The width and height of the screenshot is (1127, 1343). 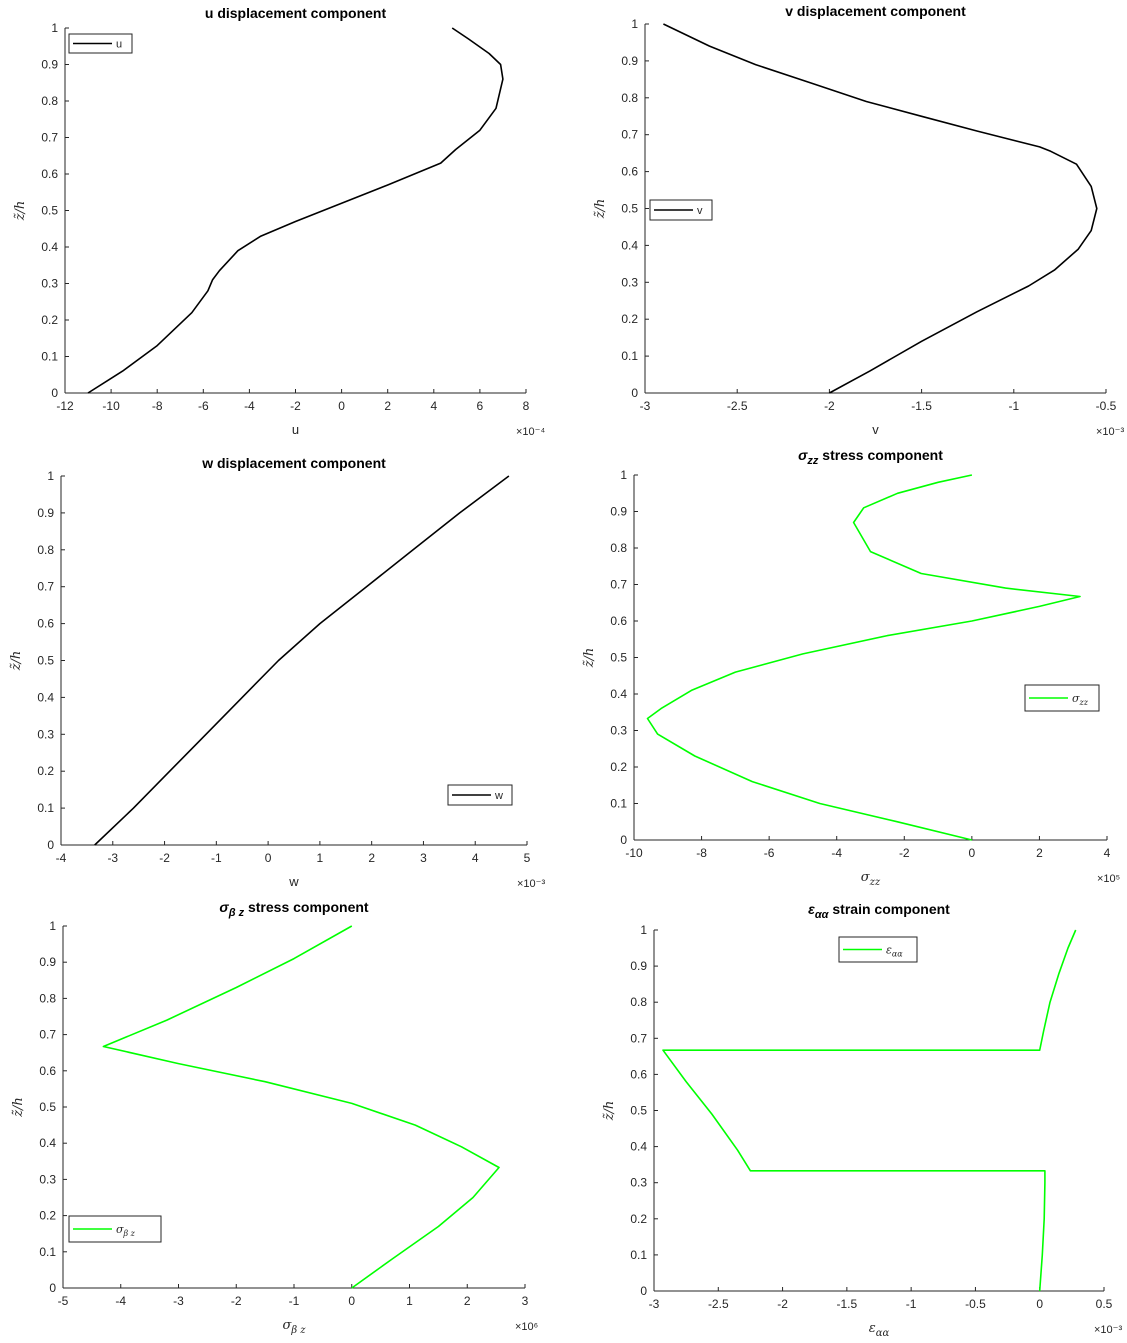 I want to click on legend-label: u, so click(x=119, y=45).